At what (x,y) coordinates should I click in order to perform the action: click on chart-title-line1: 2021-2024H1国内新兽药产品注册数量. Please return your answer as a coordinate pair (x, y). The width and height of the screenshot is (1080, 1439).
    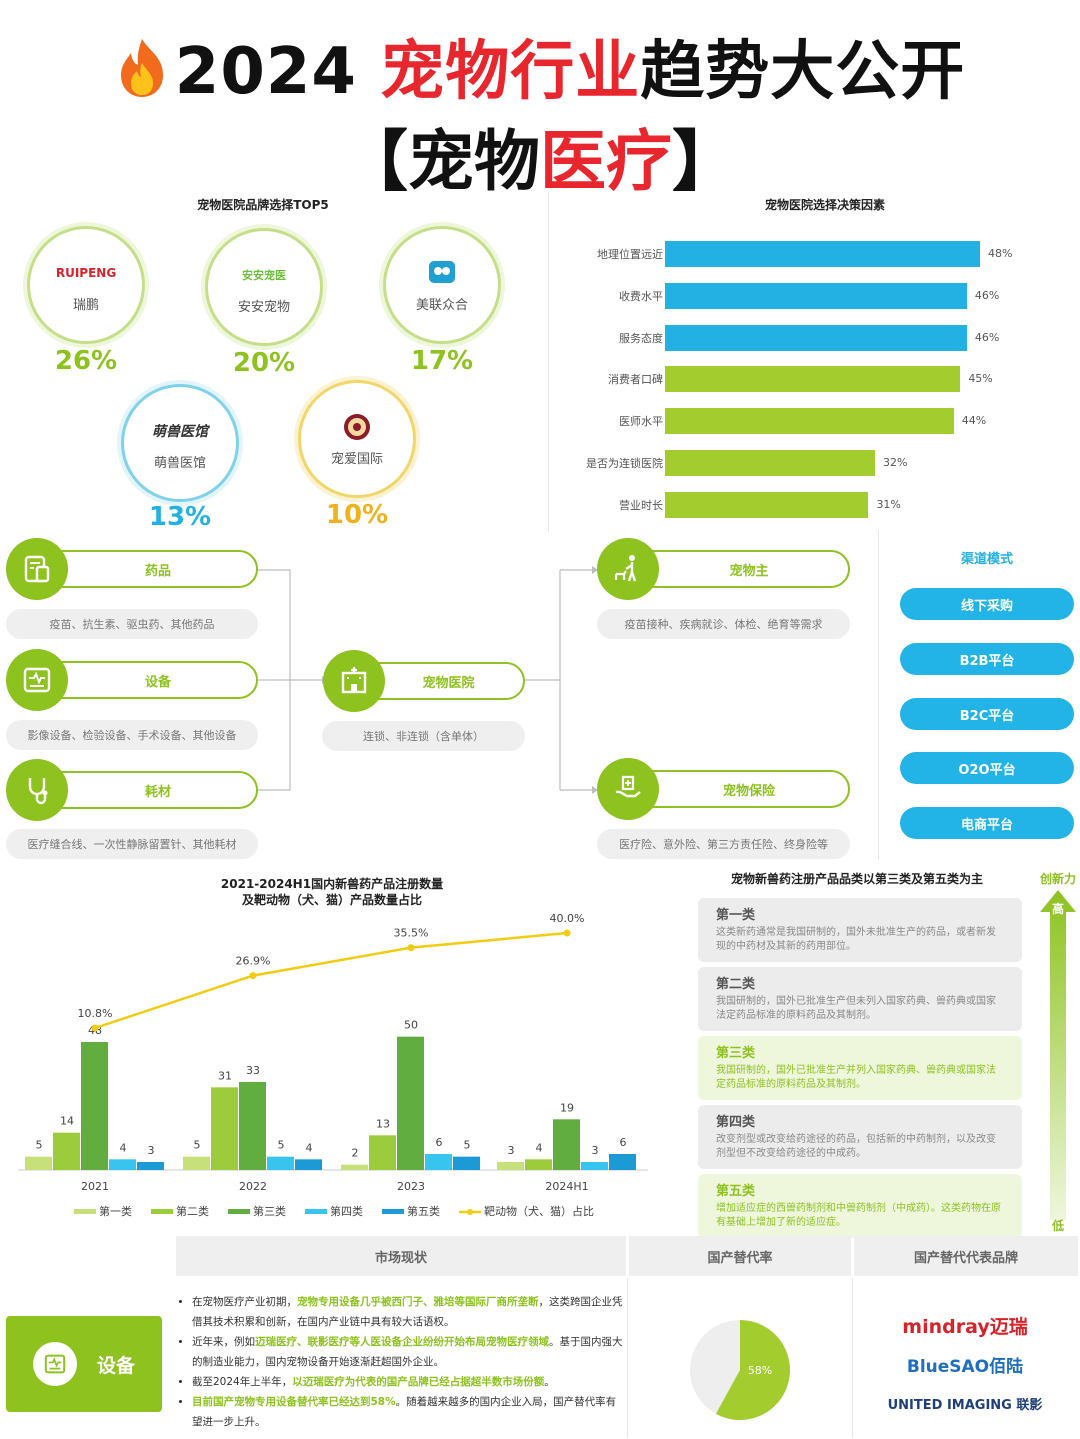
    Looking at the image, I should click on (332, 884).